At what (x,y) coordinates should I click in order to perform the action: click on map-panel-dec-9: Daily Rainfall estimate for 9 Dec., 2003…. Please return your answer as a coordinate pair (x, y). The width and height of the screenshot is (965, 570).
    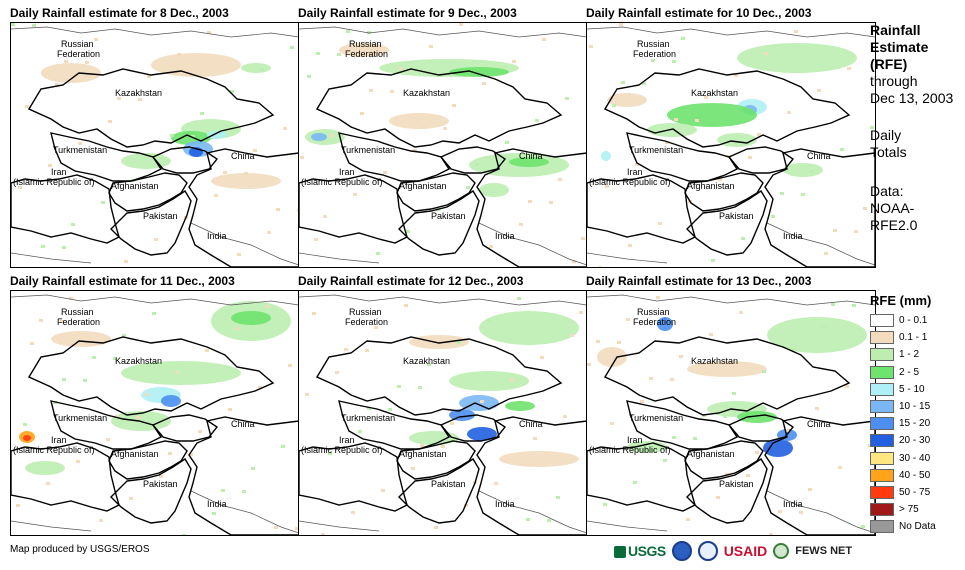
    Looking at the image, I should click on (443, 137).